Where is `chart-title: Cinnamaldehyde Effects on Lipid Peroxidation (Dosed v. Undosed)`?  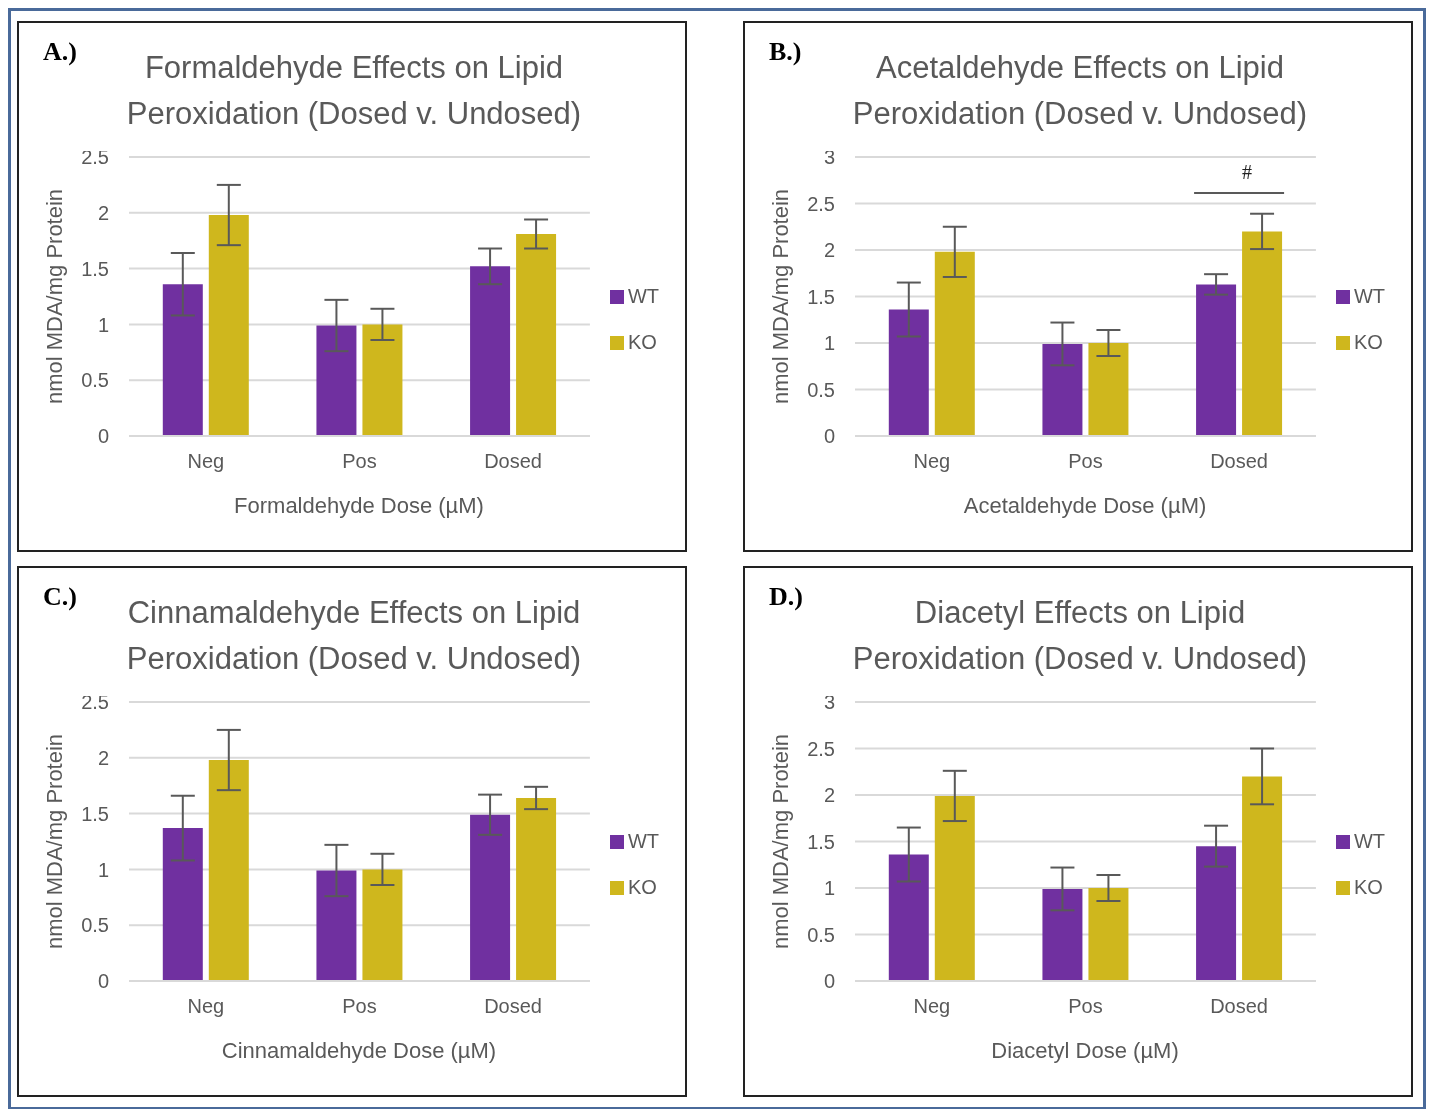
chart-title: Cinnamaldehyde Effects on Lipid Peroxidation (Dosed v. Undosed) is located at coordinates (354, 636).